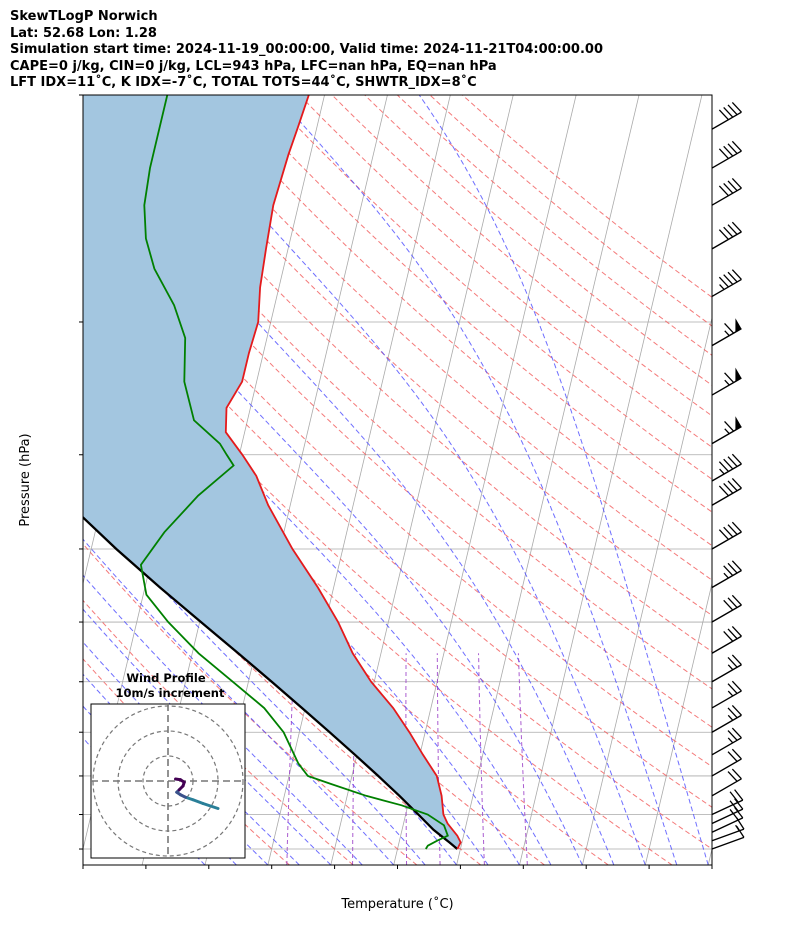 Image resolution: width=794 pixels, height=937 pixels. I want to click on inset-title: Wind Profile, so click(166, 678).